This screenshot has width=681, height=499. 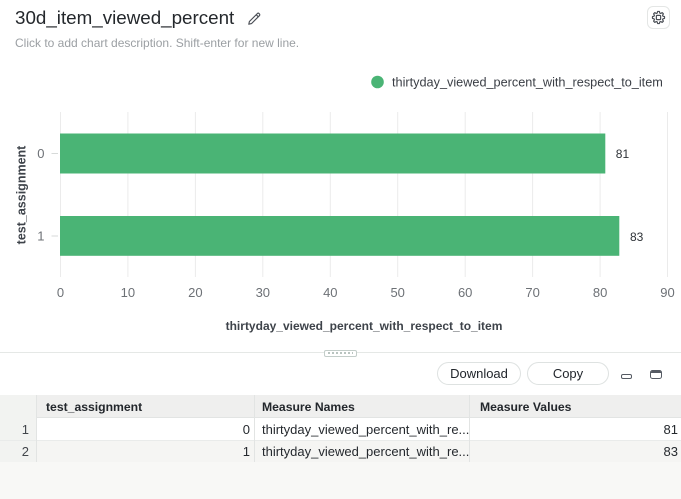 What do you see at coordinates (128, 292) in the screenshot?
I see `svg-text: 10` at bounding box center [128, 292].